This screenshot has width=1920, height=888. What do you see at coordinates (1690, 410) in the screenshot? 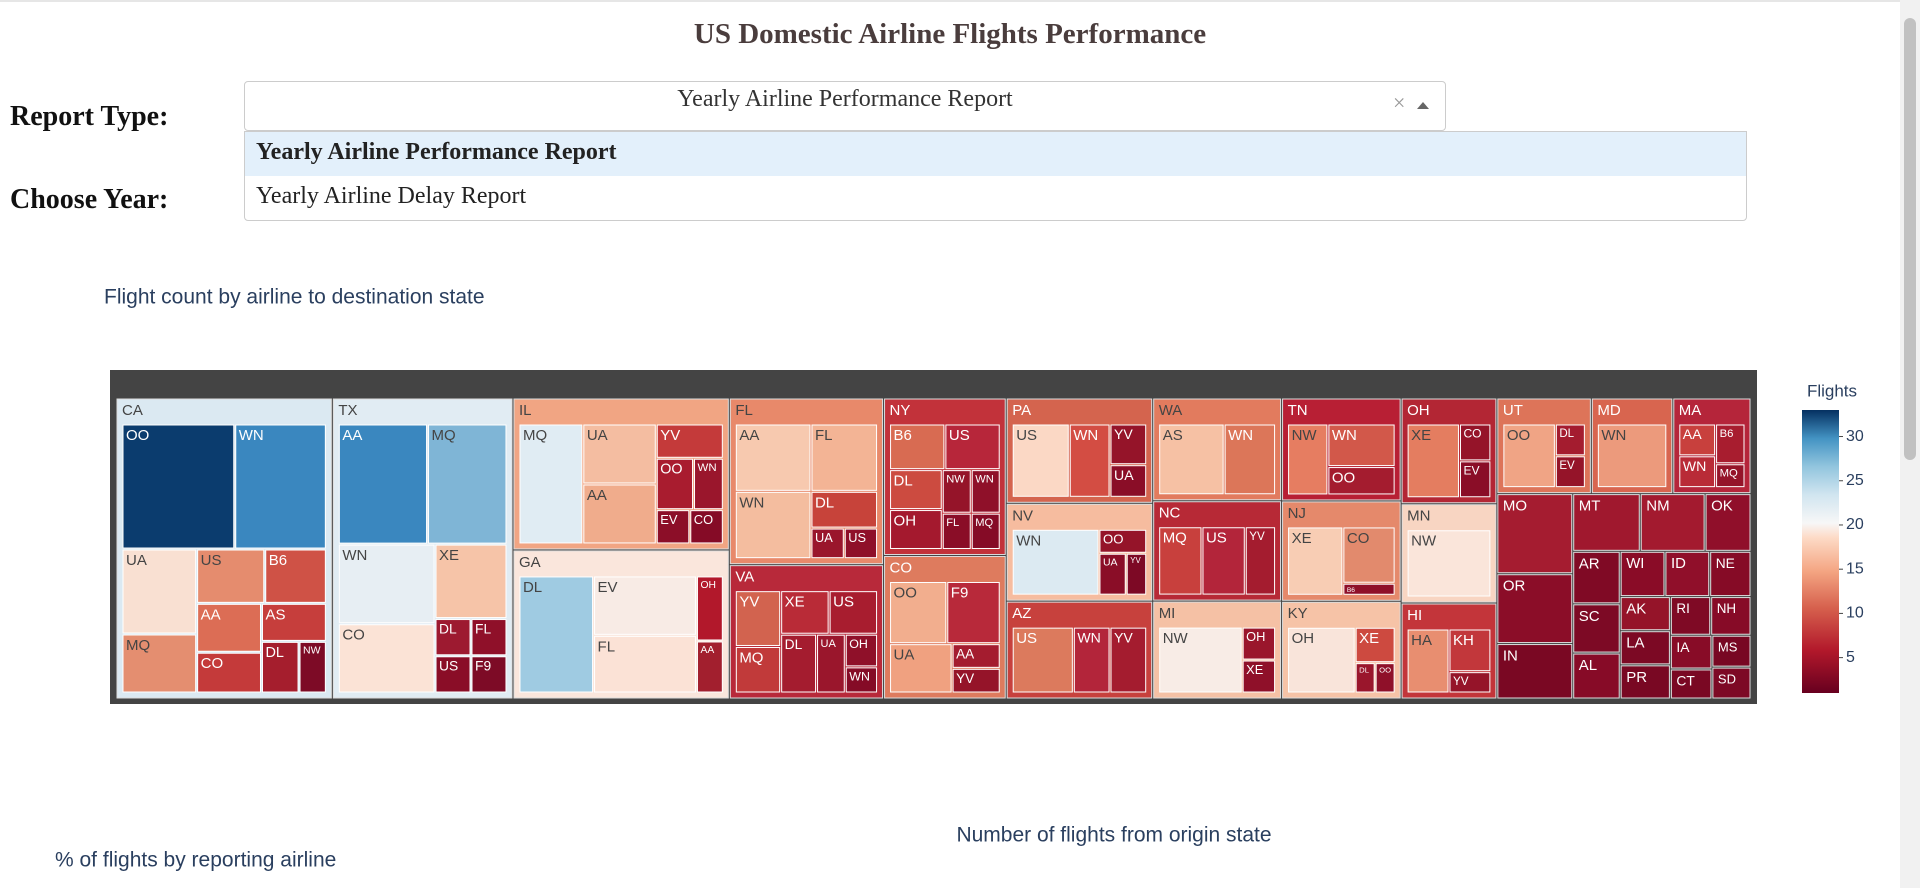
I see `state-label: MA` at bounding box center [1690, 410].